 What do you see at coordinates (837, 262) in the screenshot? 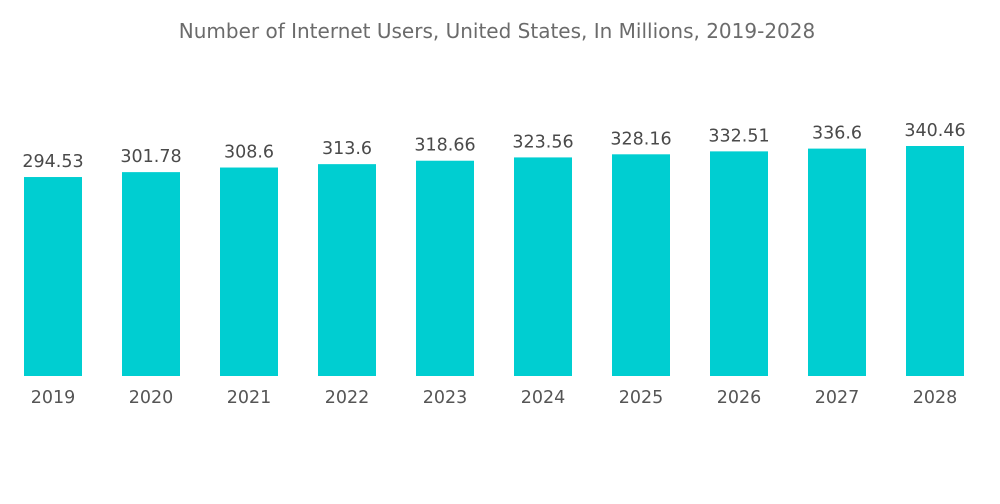
I see `bar-2027` at bounding box center [837, 262].